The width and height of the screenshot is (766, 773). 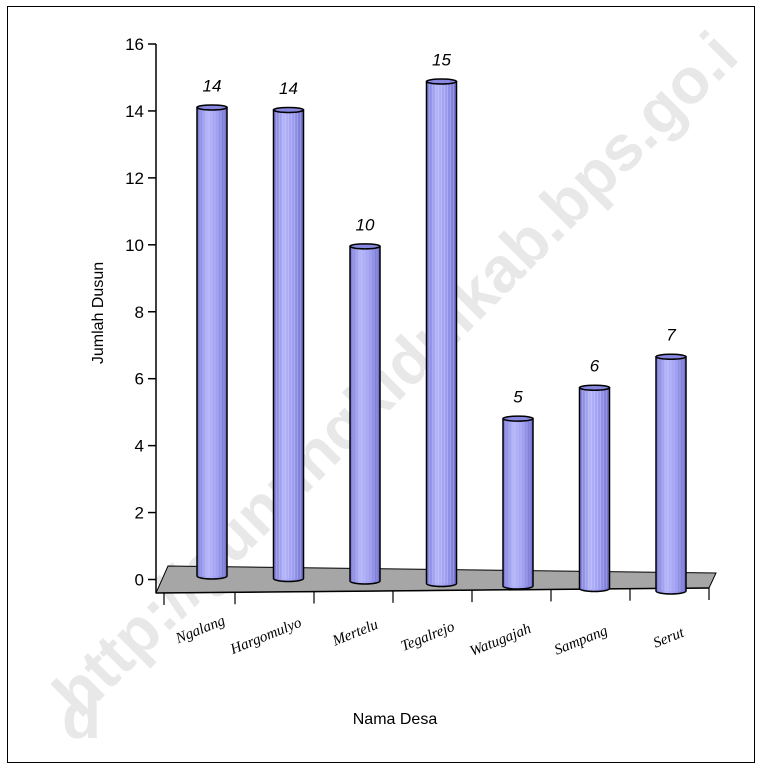 What do you see at coordinates (265, 637) in the screenshot?
I see `category-label: Hargomulyo` at bounding box center [265, 637].